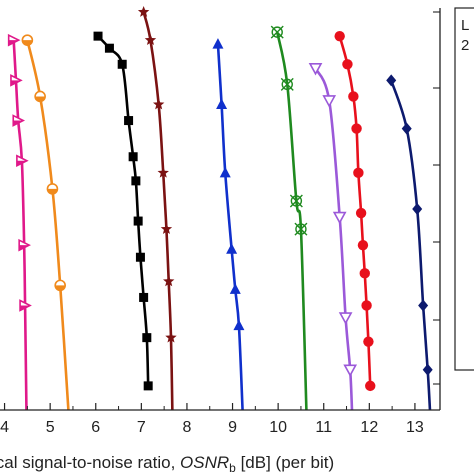 The width and height of the screenshot is (474, 474). What do you see at coordinates (278, 427) in the screenshot?
I see `x-tick-label: 10` at bounding box center [278, 427].